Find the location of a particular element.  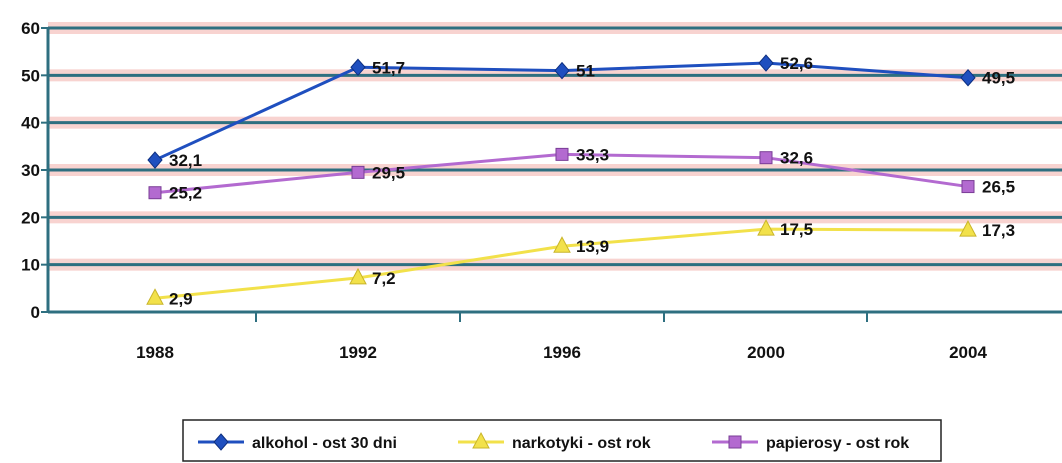

data-label: 33,3 is located at coordinates (592, 154).